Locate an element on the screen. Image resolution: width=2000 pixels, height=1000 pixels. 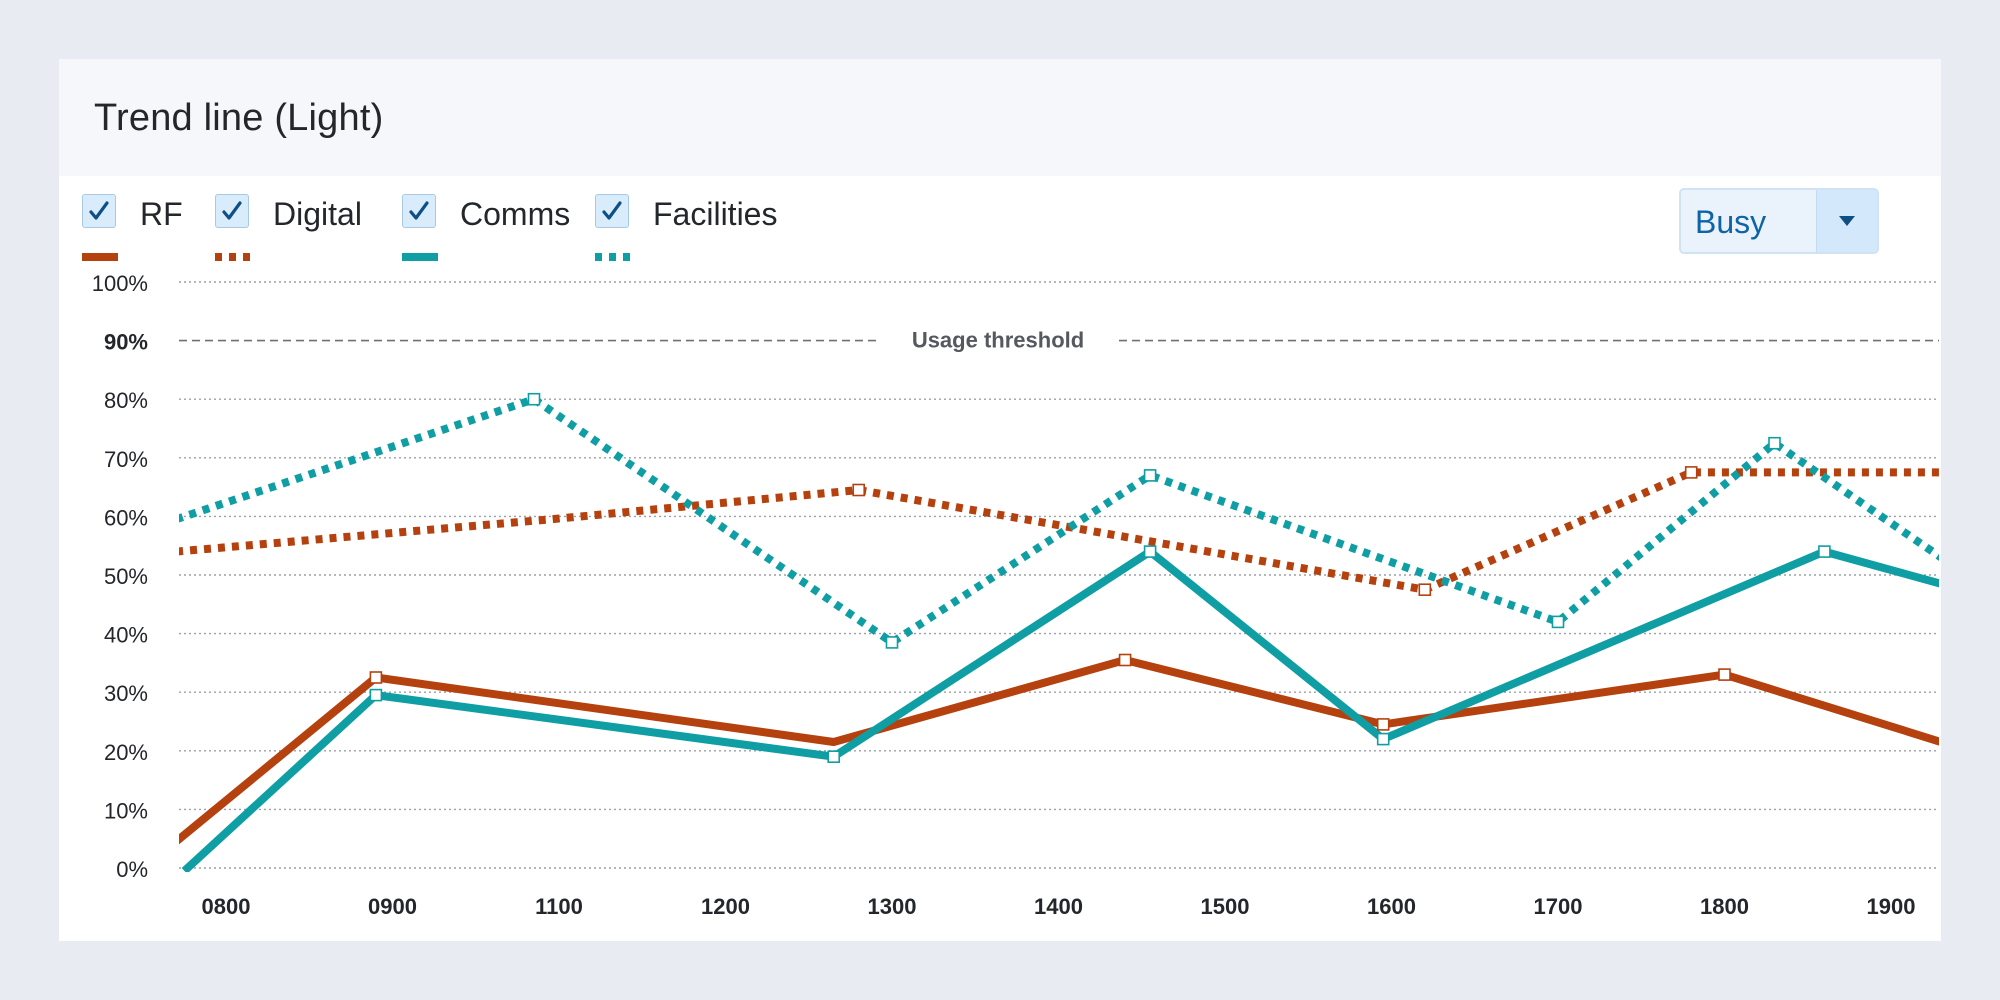
checkbox-comms is located at coordinates (419, 211).